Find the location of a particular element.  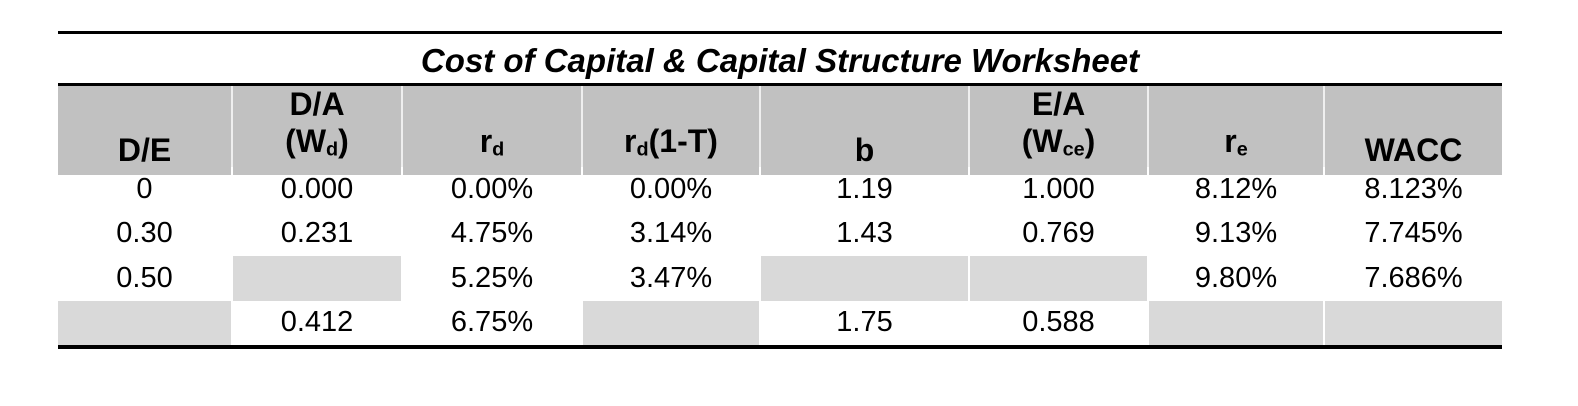

blank-cell-wacc-row4 is located at coordinates (1413, 322).